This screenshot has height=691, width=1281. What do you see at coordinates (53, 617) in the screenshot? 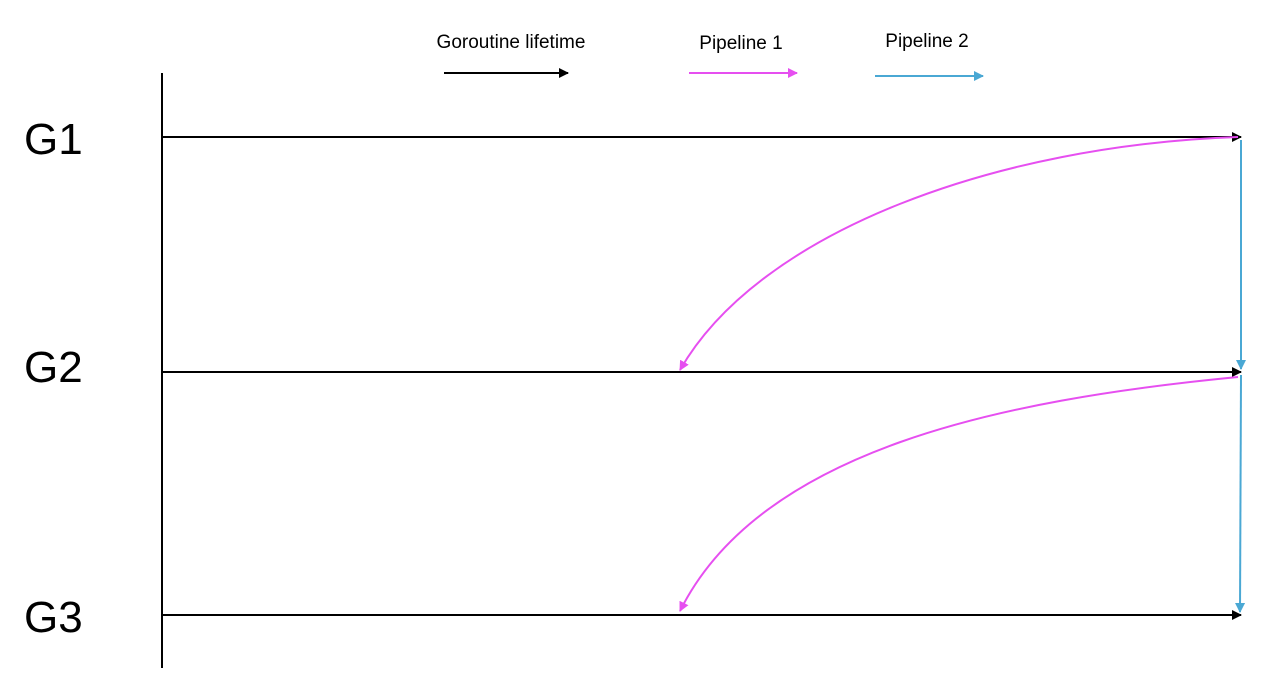
I see `goroutine-label-g3: G3` at bounding box center [53, 617].